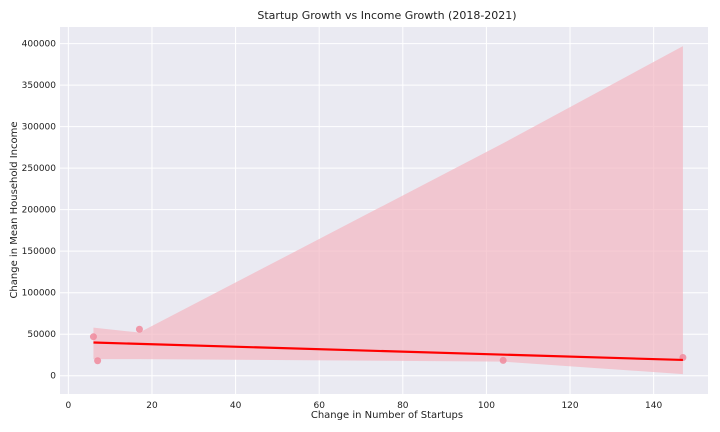  What do you see at coordinates (319, 406) in the screenshot?
I see `x-tick-label: 60` at bounding box center [319, 406].